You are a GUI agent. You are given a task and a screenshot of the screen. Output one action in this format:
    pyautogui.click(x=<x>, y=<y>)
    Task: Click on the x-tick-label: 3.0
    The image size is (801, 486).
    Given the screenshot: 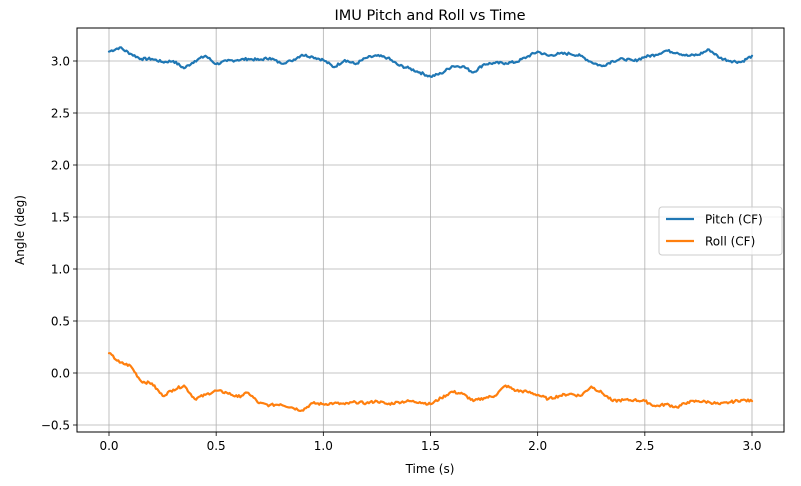 What is the action you would take?
    pyautogui.click(x=751, y=446)
    